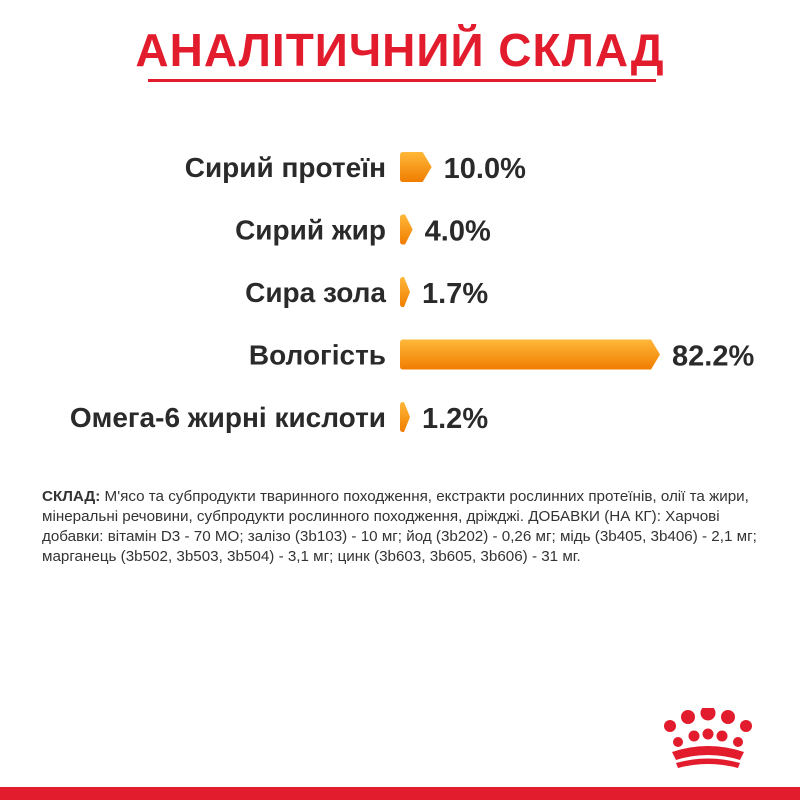 The image size is (800, 800). Describe the element at coordinates (455, 419) in the screenshot. I see `value-label: 1.2%` at that location.